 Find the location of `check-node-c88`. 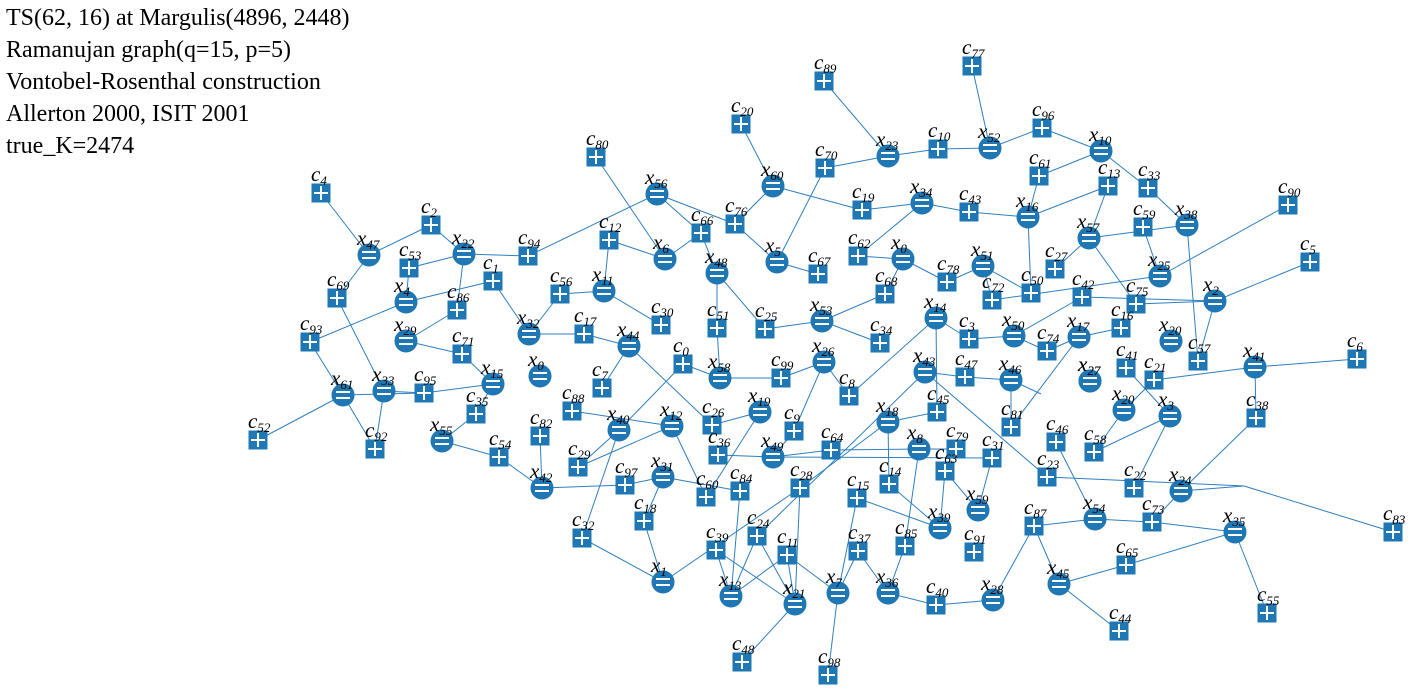

check-node-c88 is located at coordinates (572, 411).